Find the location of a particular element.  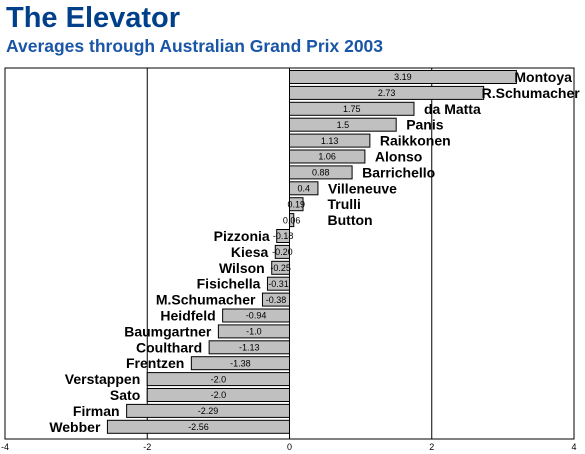

x-tick-label: 2 is located at coordinates (431, 447).